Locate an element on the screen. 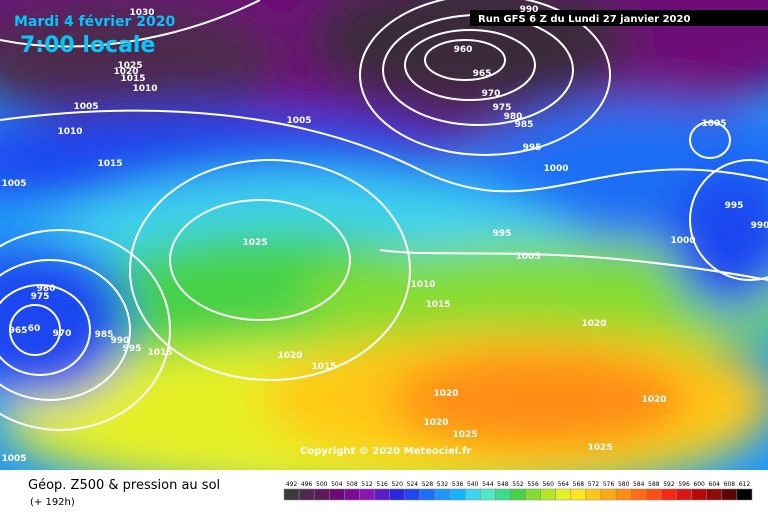 This screenshot has width=768, height=516. colorbar-tick-label: 516 is located at coordinates (382, 484).